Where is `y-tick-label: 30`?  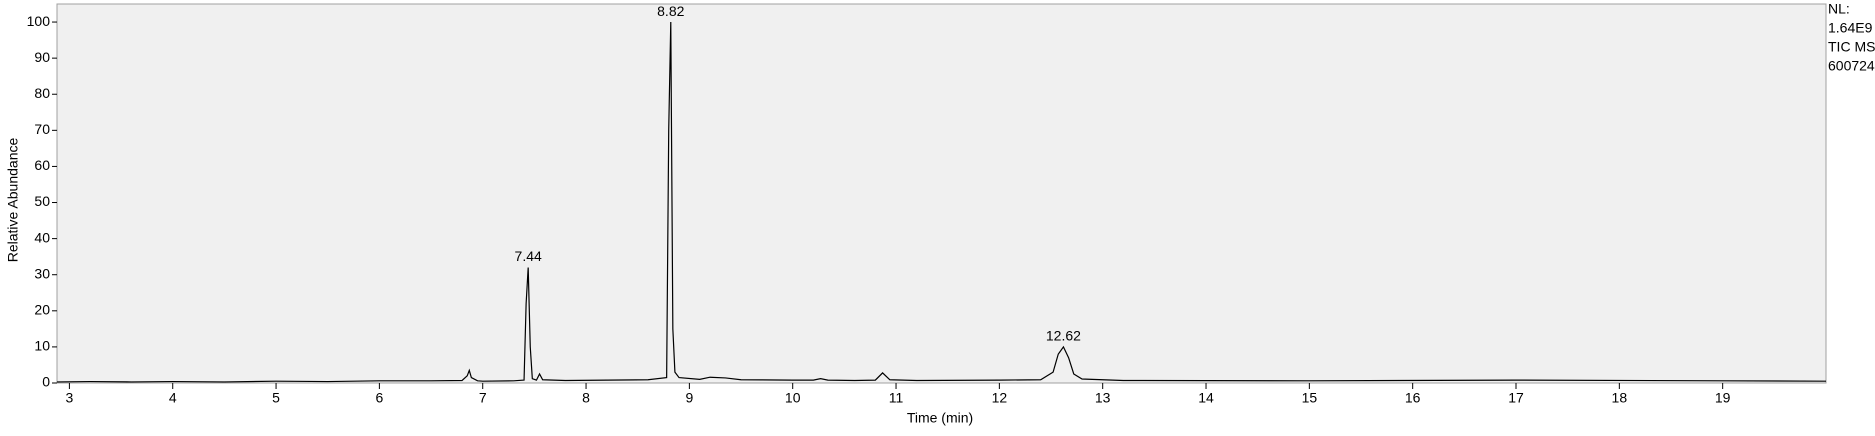 y-tick-label: 30 is located at coordinates (42, 273).